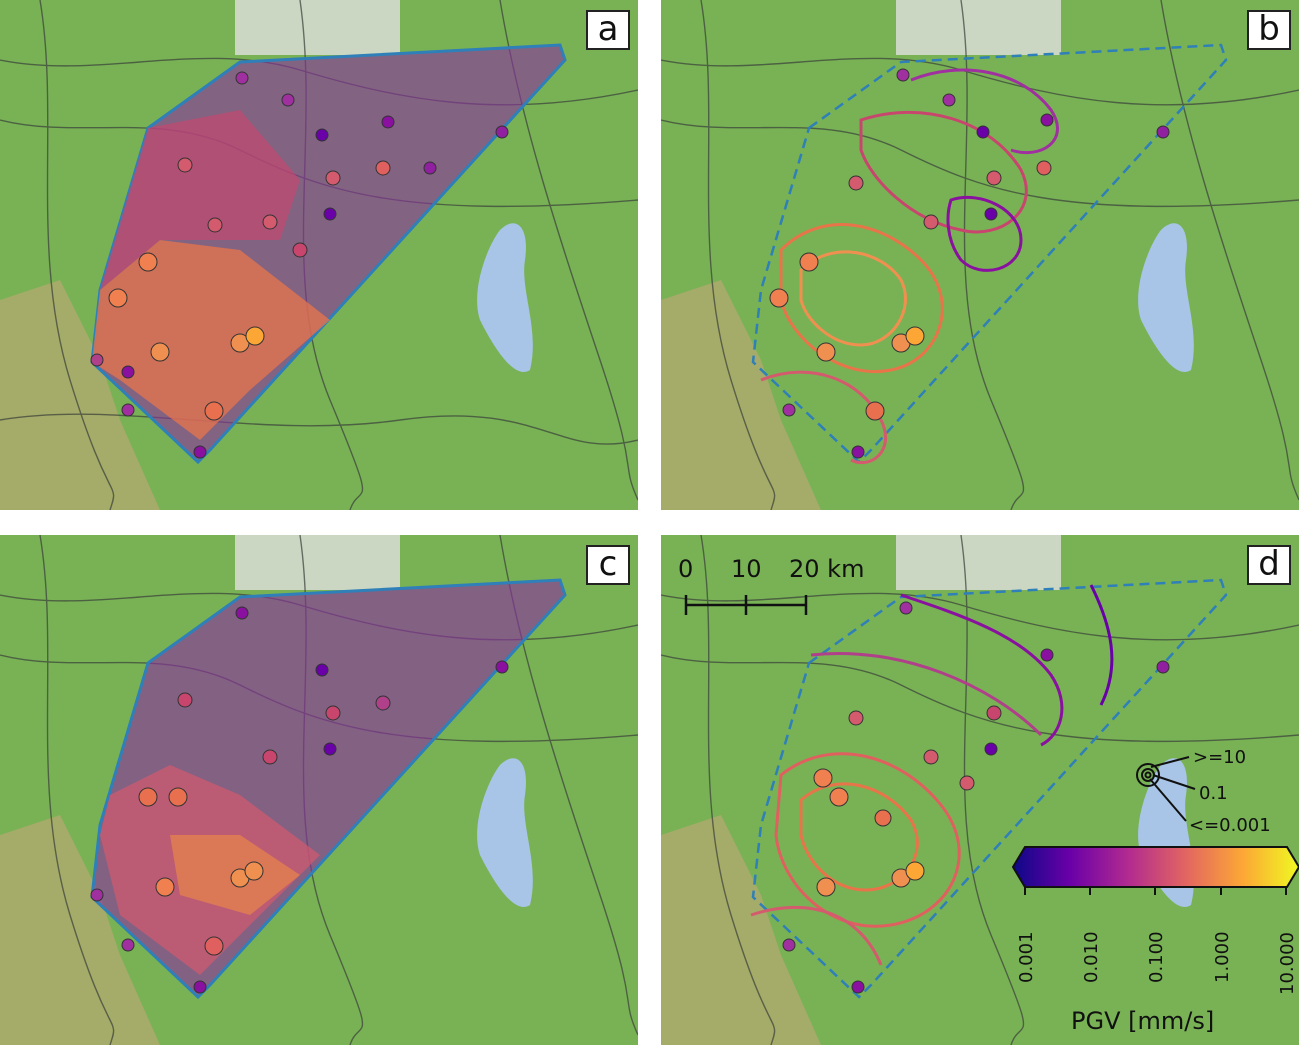 The width and height of the screenshot is (1299, 1045). Describe the element at coordinates (686, 569) in the screenshot. I see `scale-label-0: 0` at that location.